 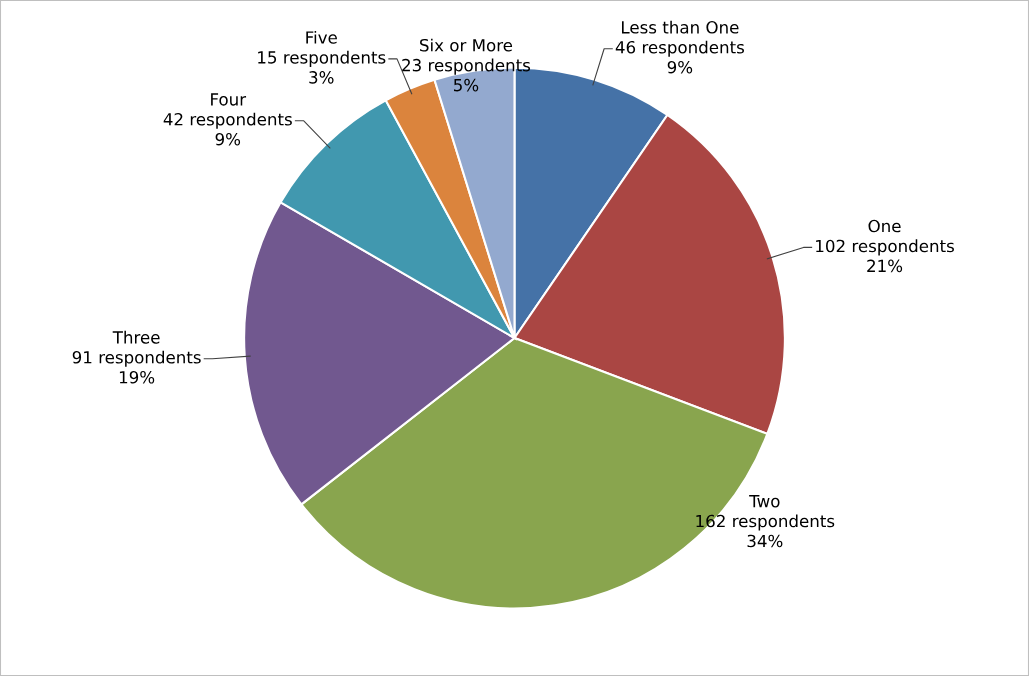 What do you see at coordinates (136, 367) in the screenshot?
I see `data-label: 91 respondents 19%` at bounding box center [136, 367].